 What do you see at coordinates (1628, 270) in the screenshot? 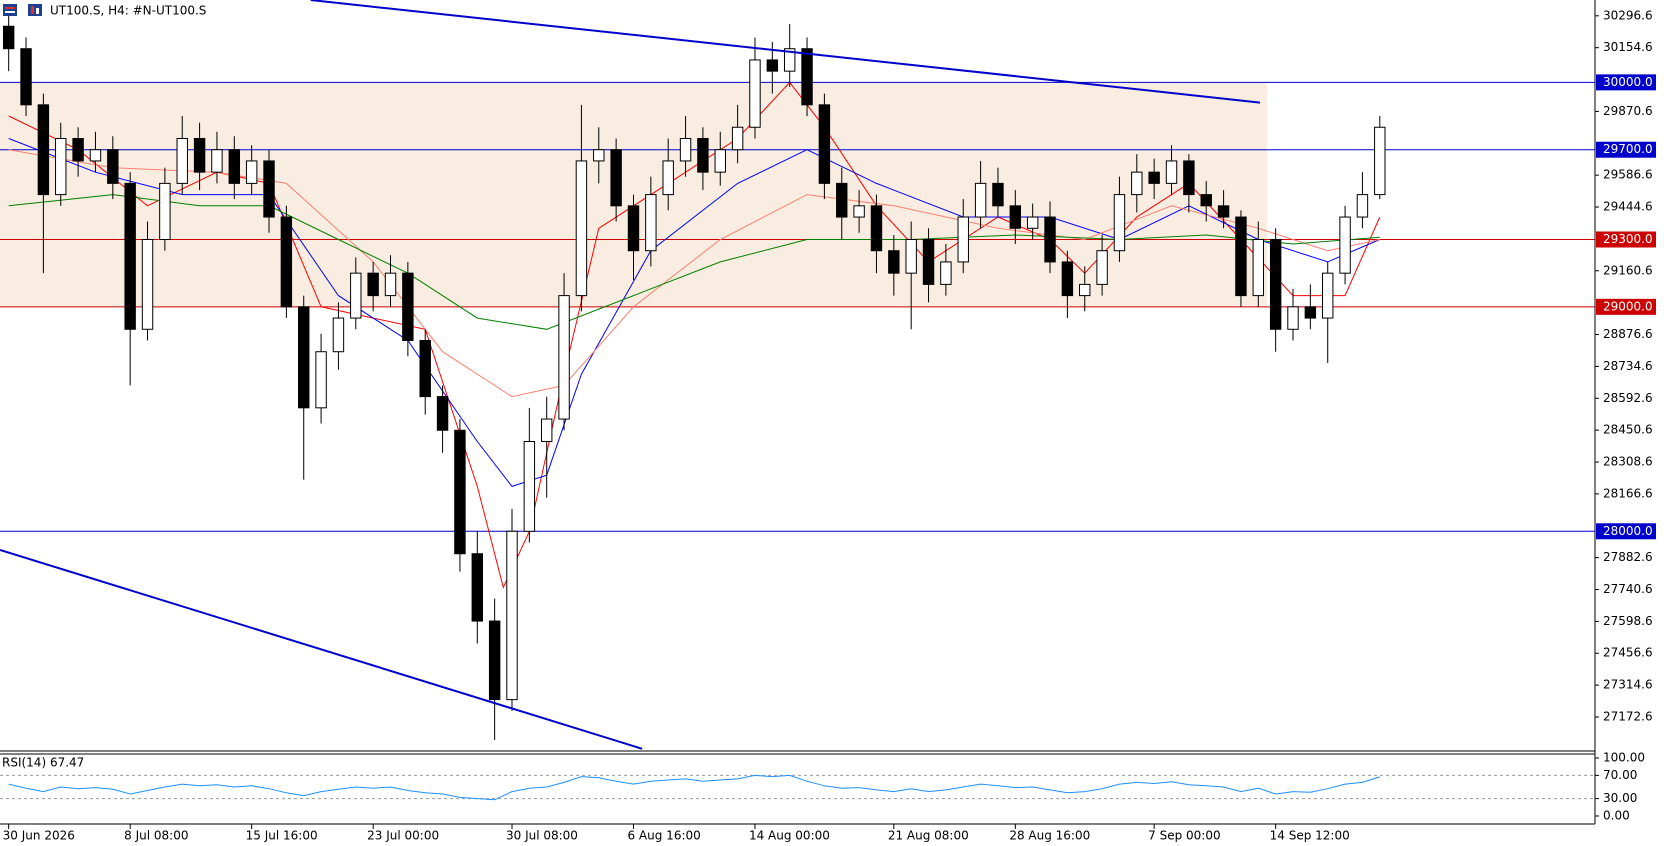
I see `y-tick-label: 29160.6` at bounding box center [1628, 270].